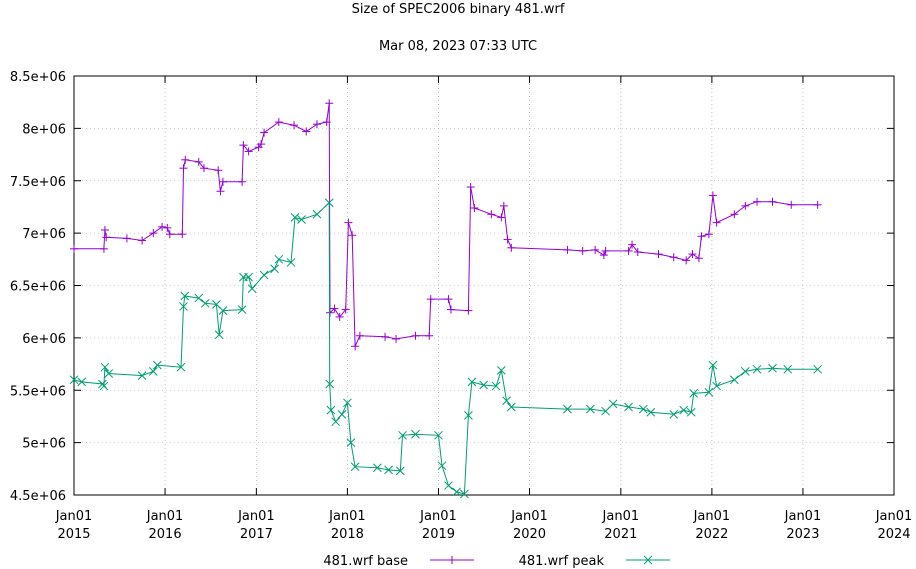 Image resolution: width=916 pixels, height=569 pixels. Describe the element at coordinates (44, 129) in the screenshot. I see `y-tick-label: 8e+06` at that location.